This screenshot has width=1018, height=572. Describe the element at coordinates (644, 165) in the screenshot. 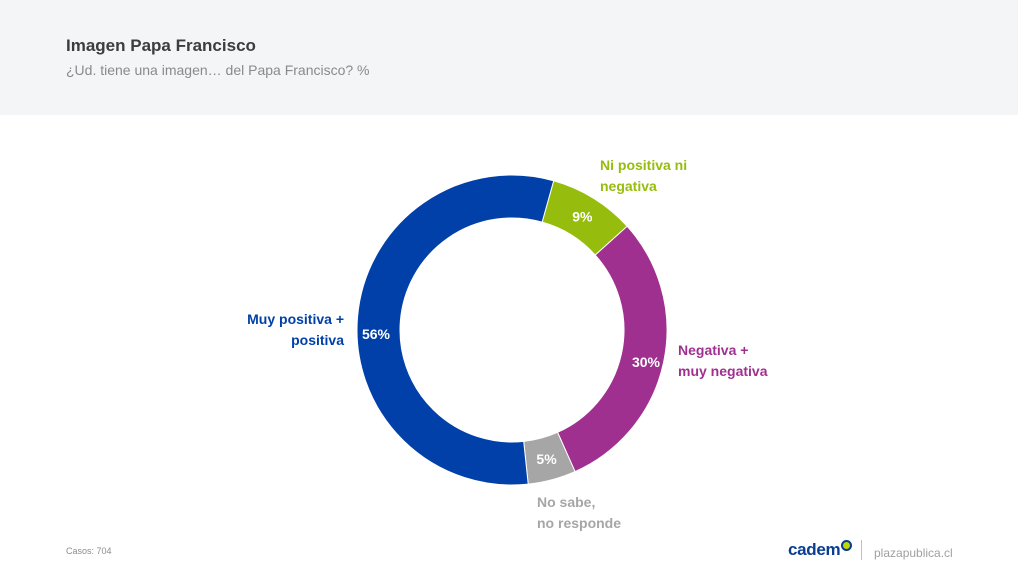

I see `slice-label-line: Ni positiva ni` at that location.